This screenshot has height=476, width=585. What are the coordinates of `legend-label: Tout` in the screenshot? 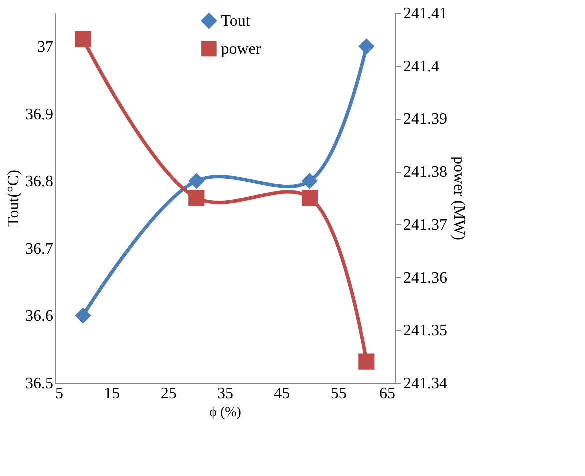 It's located at (236, 21).